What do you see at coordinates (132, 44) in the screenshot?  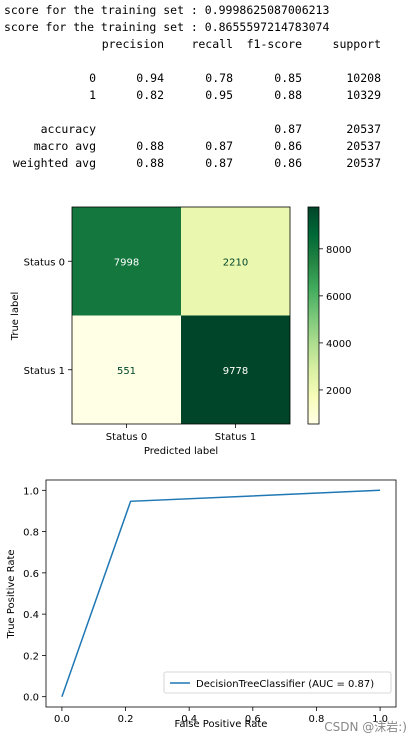 I see `header-precision: precision` at bounding box center [132, 44].